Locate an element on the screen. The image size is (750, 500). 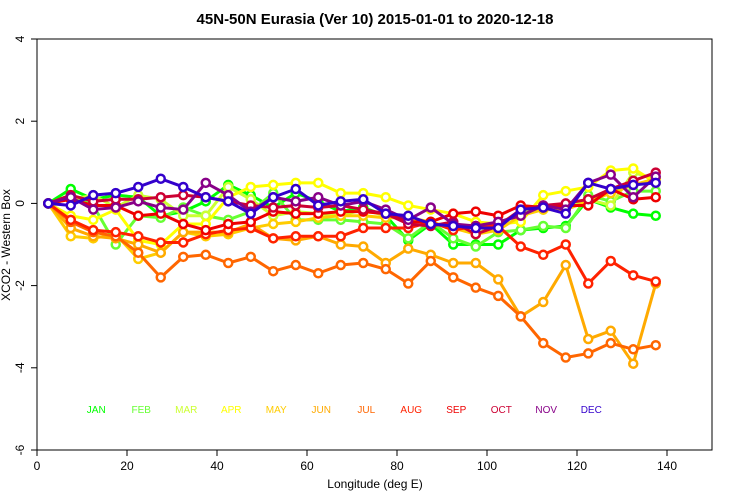
legend-item-aug: AUG is located at coordinates (411, 410).